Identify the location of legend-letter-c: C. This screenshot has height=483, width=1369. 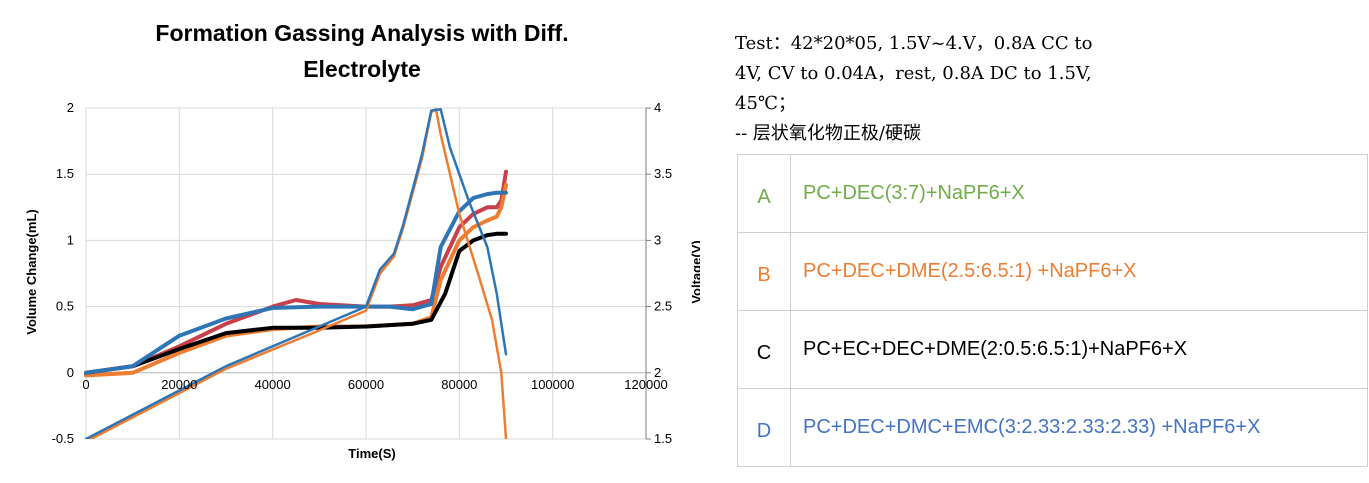
(764, 349).